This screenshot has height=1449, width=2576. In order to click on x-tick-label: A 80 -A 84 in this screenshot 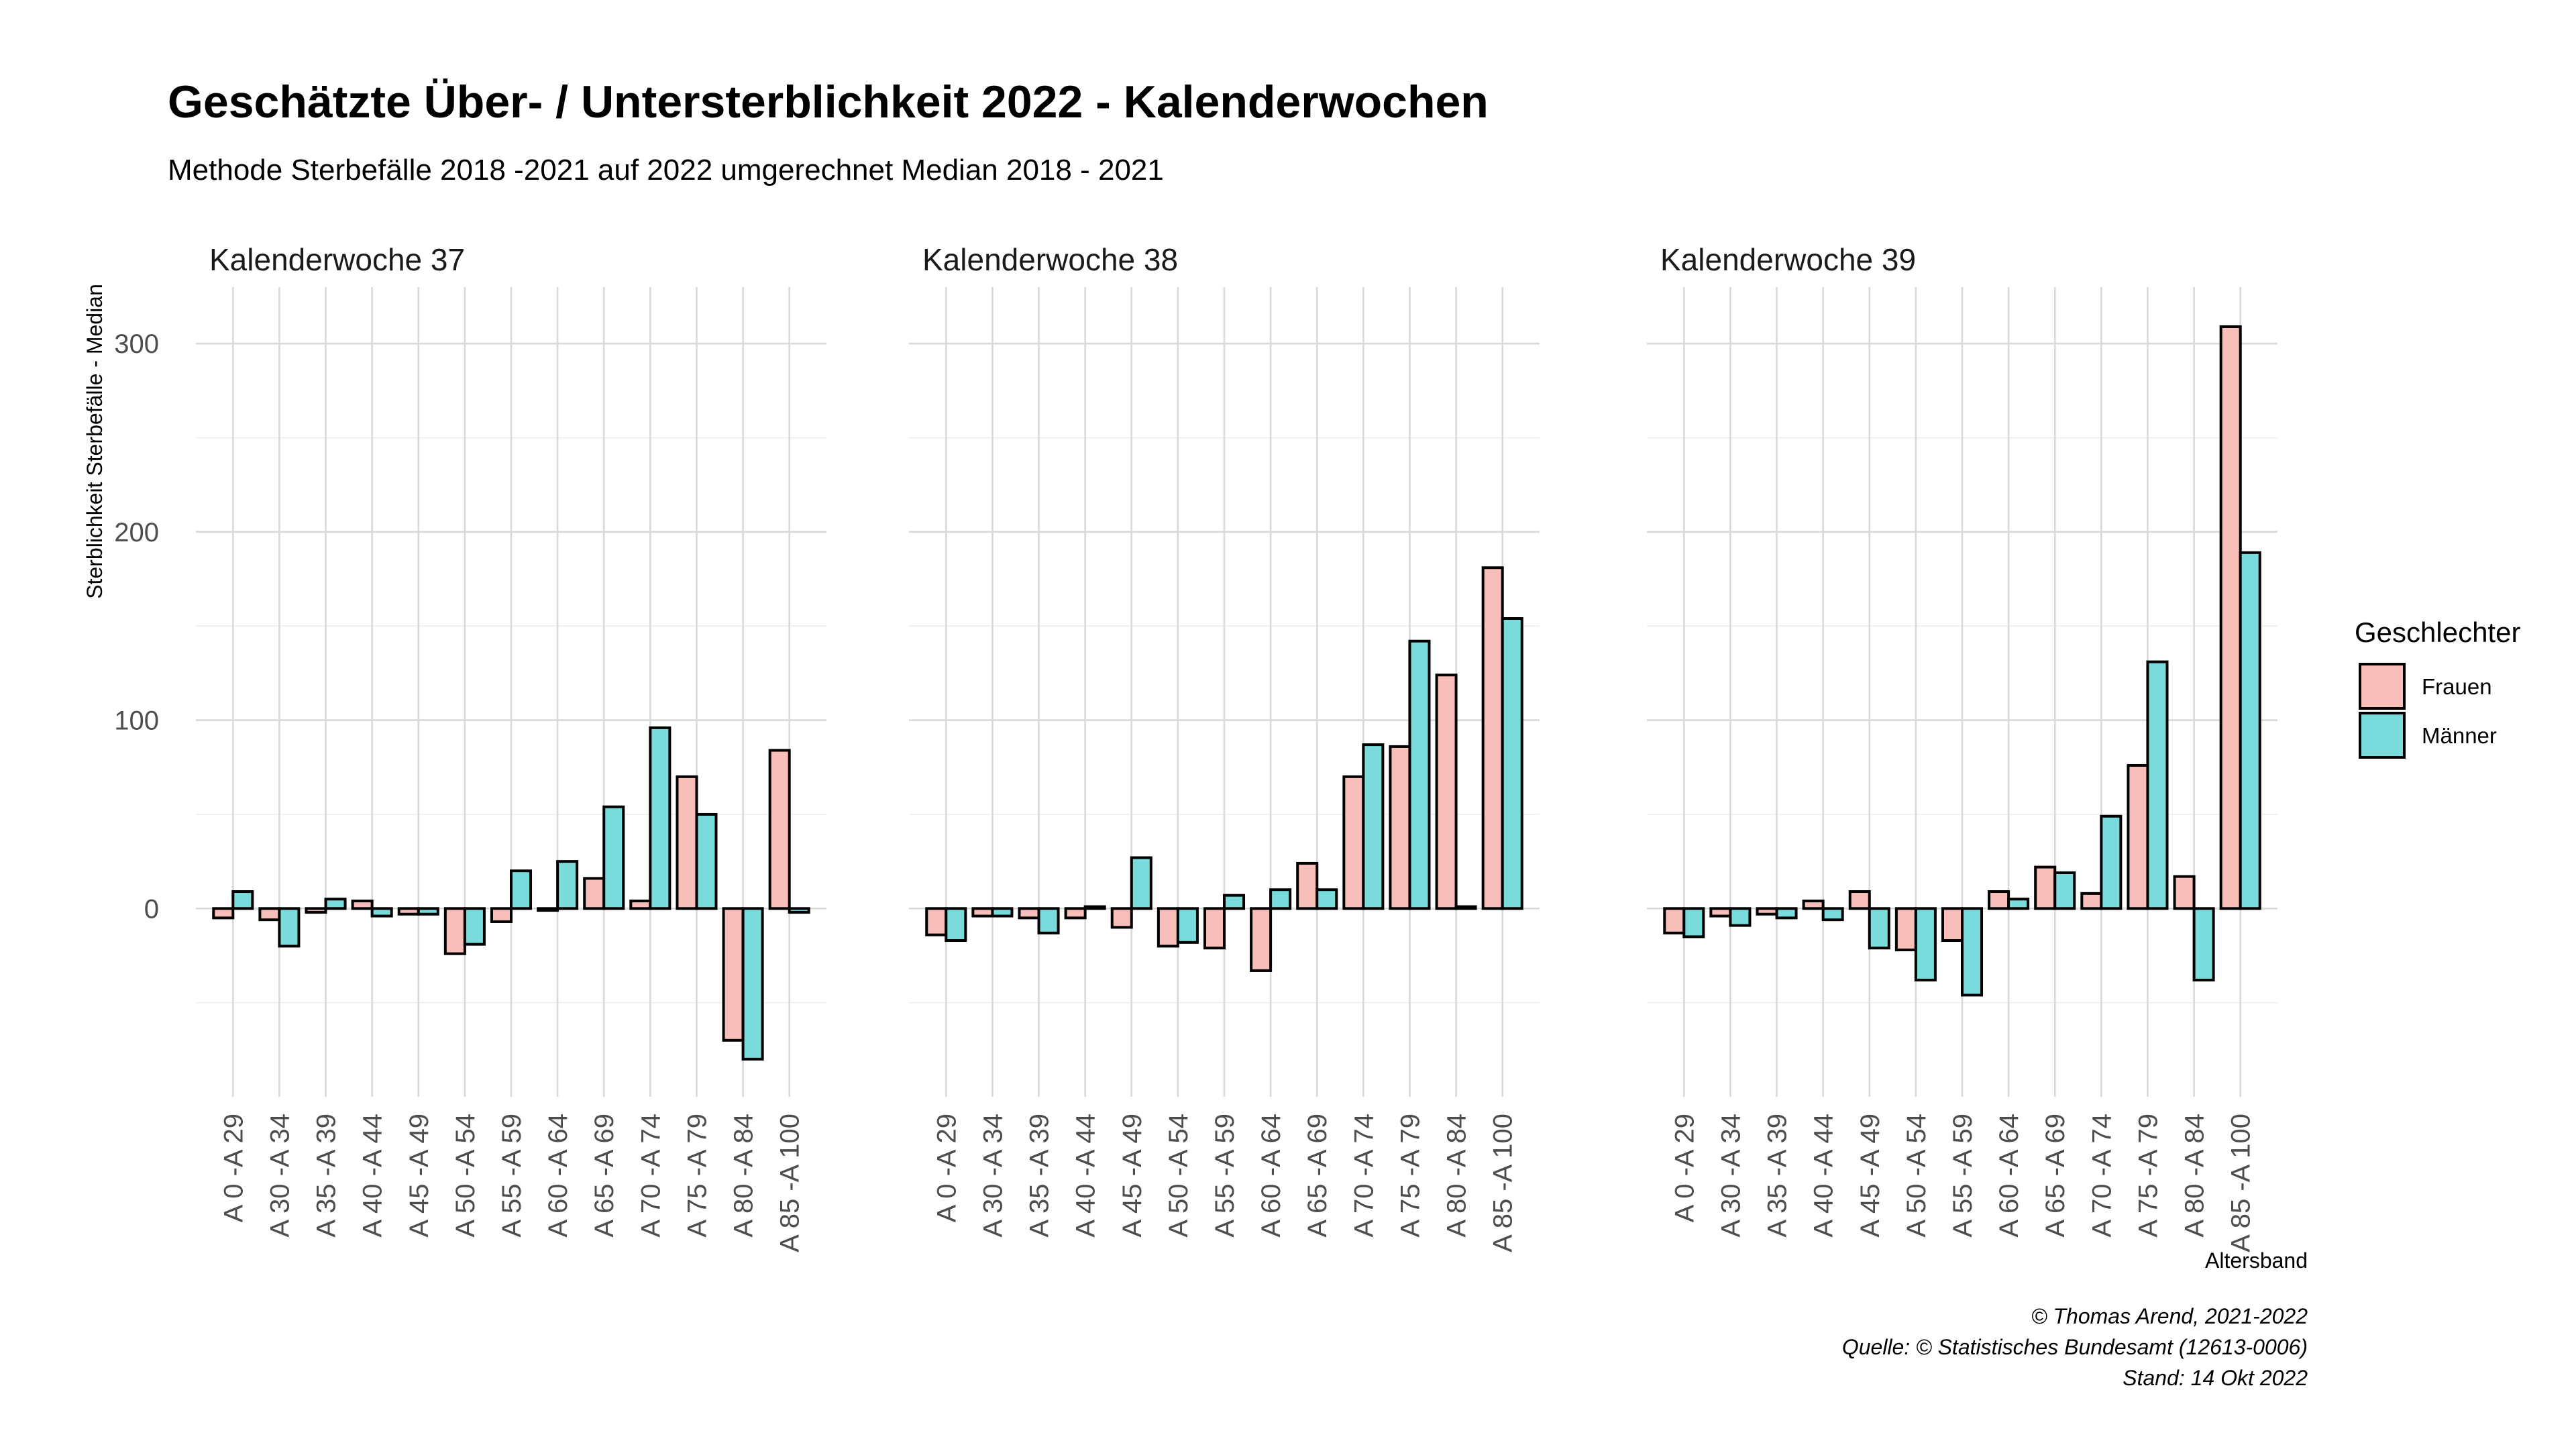, I will do `click(1457, 1176)`.